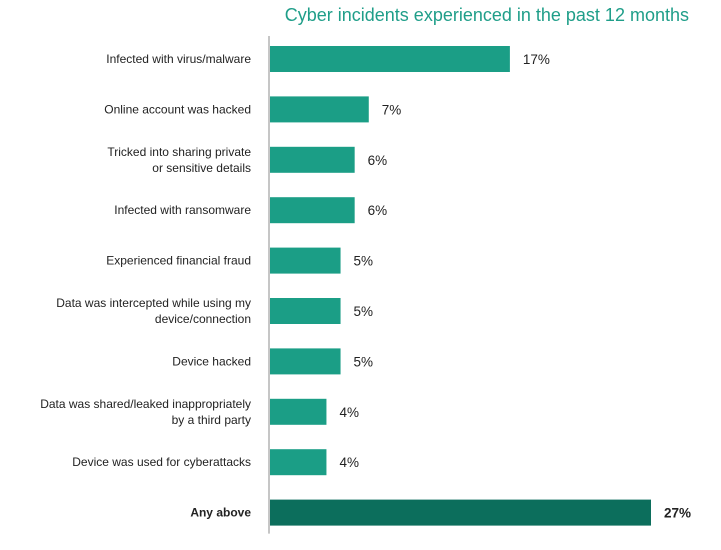 The height and width of the screenshot is (550, 721). Describe the element at coordinates (177, 109) in the screenshot. I see `category-label: Online account was hacked` at that location.